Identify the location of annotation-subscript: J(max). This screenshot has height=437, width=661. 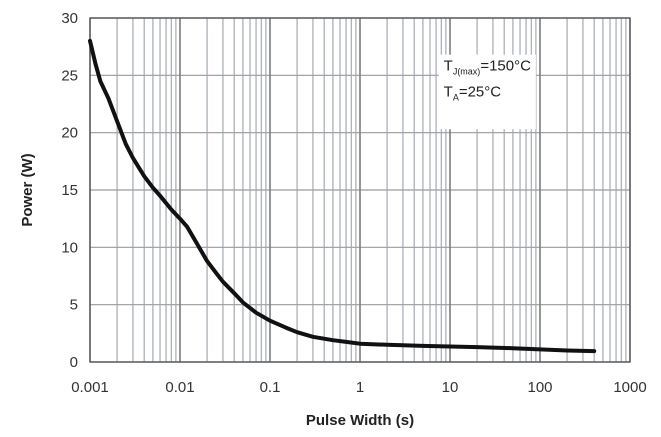
(467, 72).